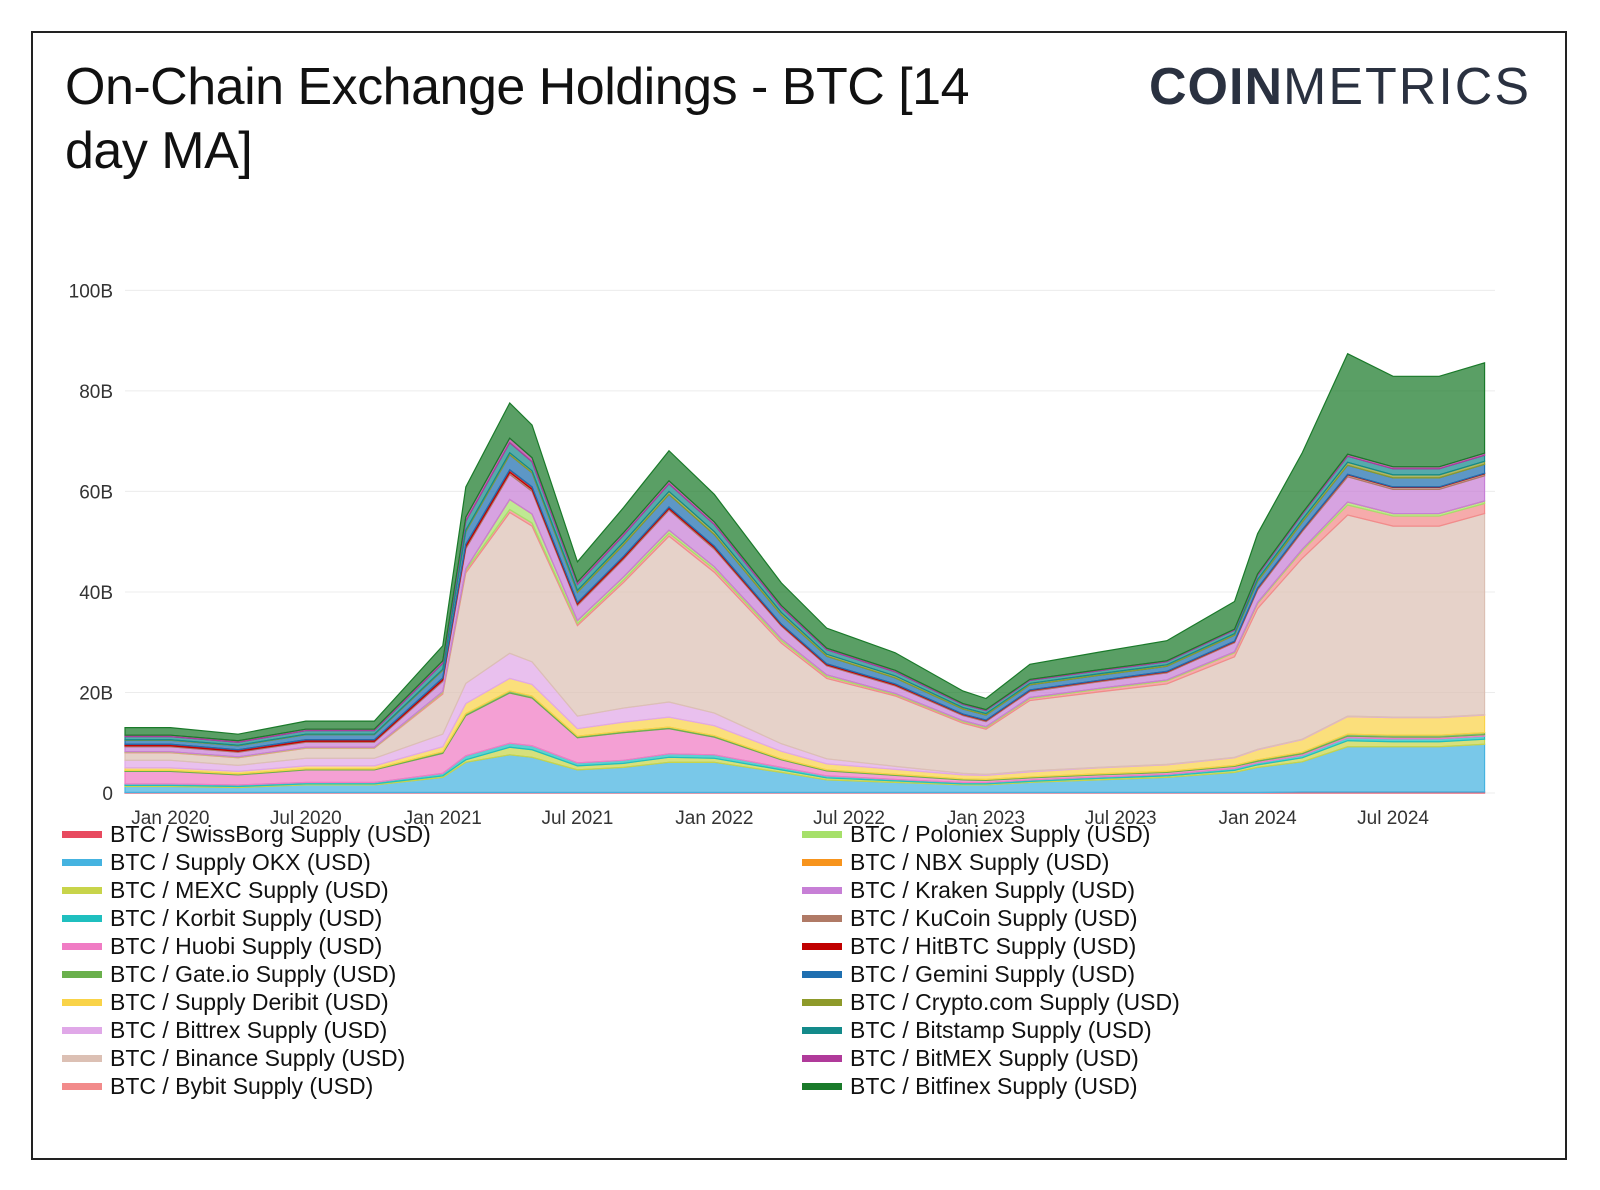 Image resolution: width=1600 pixels, height=1190 pixels. What do you see at coordinates (849, 818) in the screenshot?
I see `x-tick-label: Jul 2022` at bounding box center [849, 818].